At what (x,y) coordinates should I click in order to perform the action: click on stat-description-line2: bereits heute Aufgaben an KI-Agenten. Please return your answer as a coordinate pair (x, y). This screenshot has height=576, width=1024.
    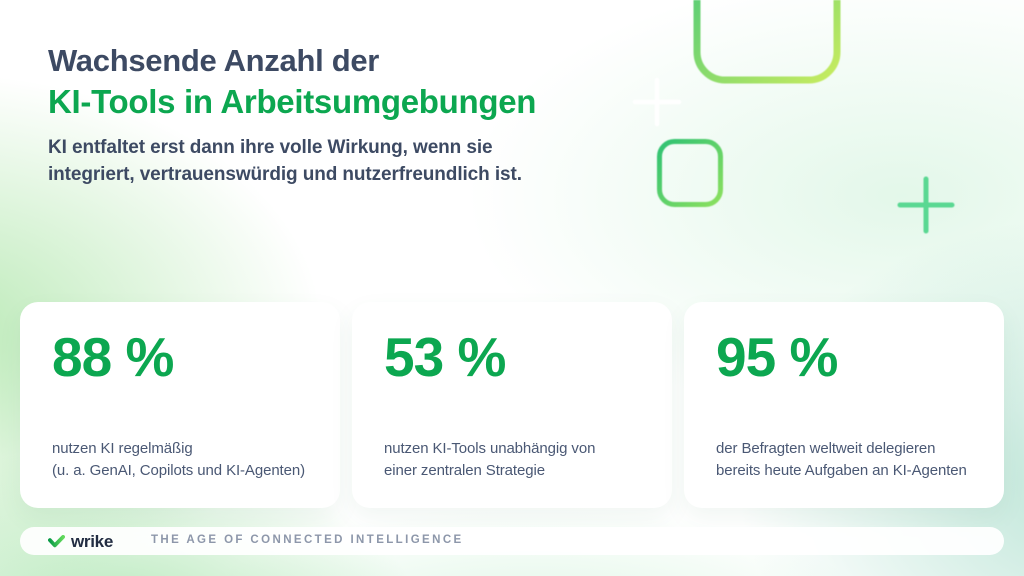
    Looking at the image, I should click on (841, 470).